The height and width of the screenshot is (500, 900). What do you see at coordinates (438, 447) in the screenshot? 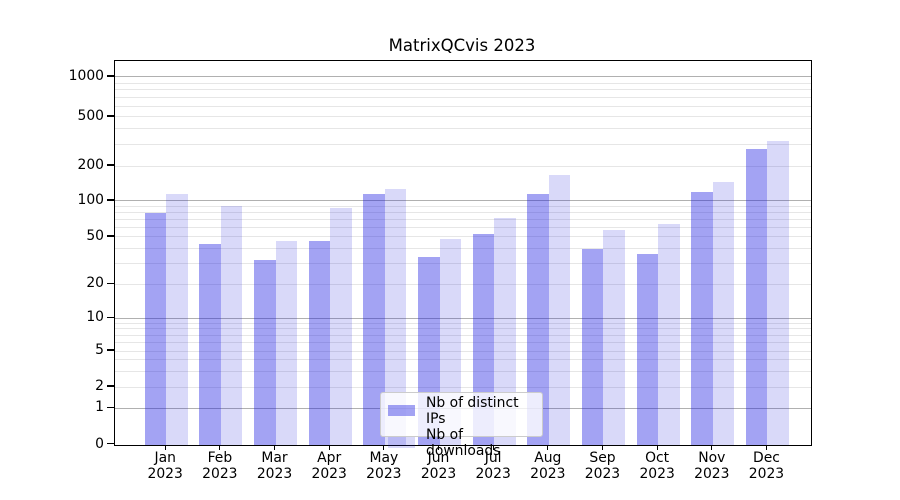
I see `x-tick-jun` at bounding box center [438, 447].